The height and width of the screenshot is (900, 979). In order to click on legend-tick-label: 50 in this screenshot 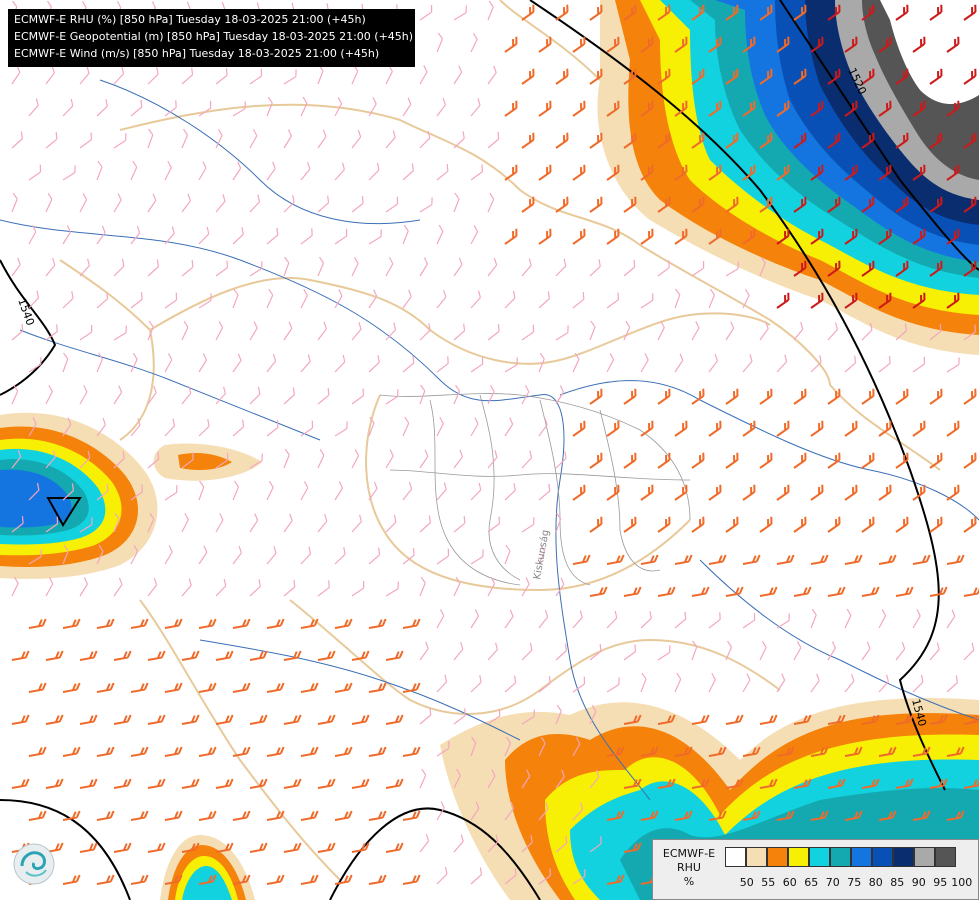, I will do `click(746, 882)`.